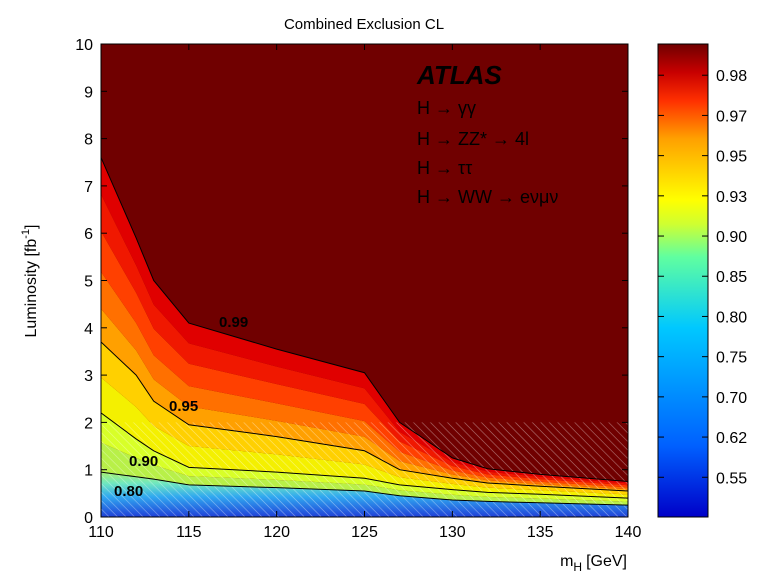 The image size is (773, 581). Describe the element at coordinates (459, 75) in the screenshot. I see `atlas-label: ATLAS` at that location.